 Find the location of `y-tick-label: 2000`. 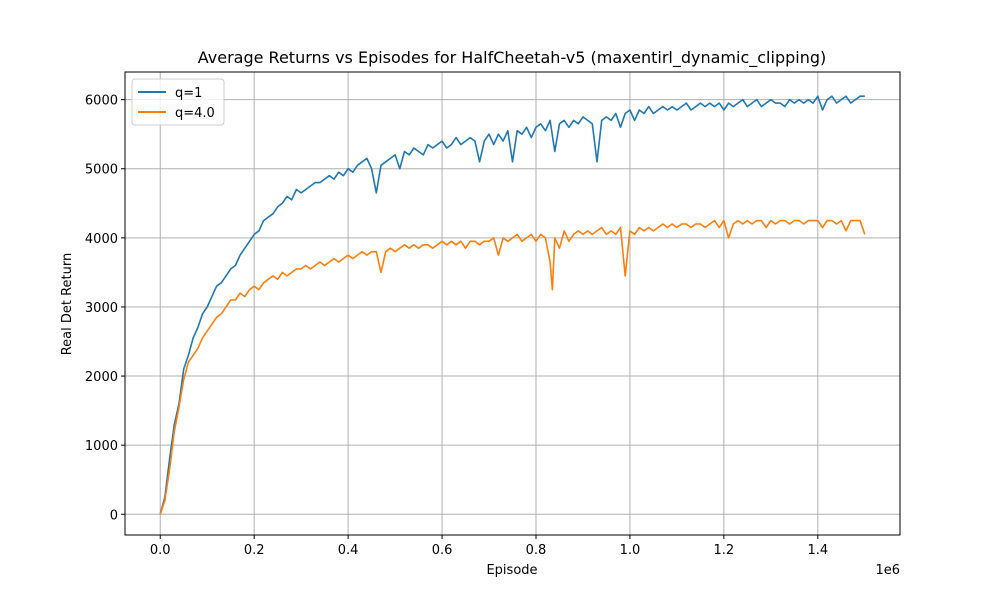

y-tick-label: 2000 is located at coordinates (101, 377).